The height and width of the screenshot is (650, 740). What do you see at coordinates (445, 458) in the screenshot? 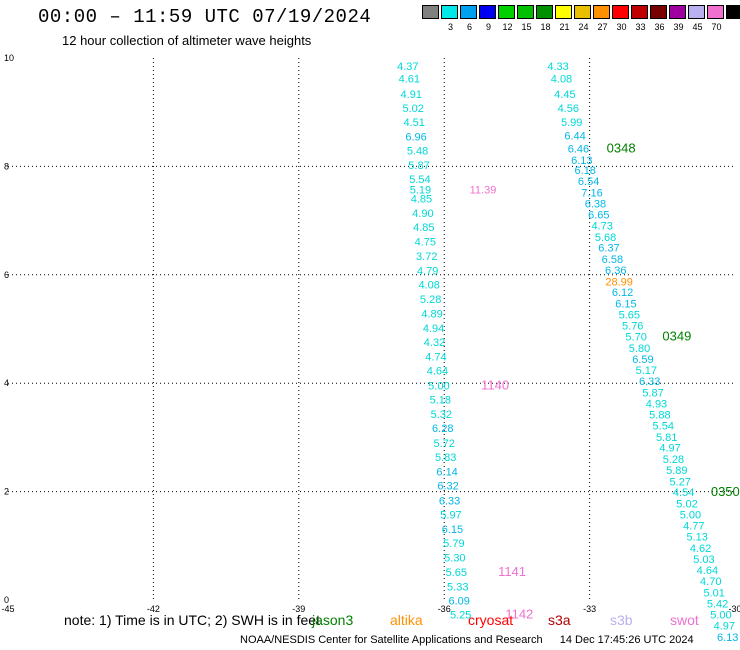
I see `data-point-label: 5.83` at bounding box center [445, 458].